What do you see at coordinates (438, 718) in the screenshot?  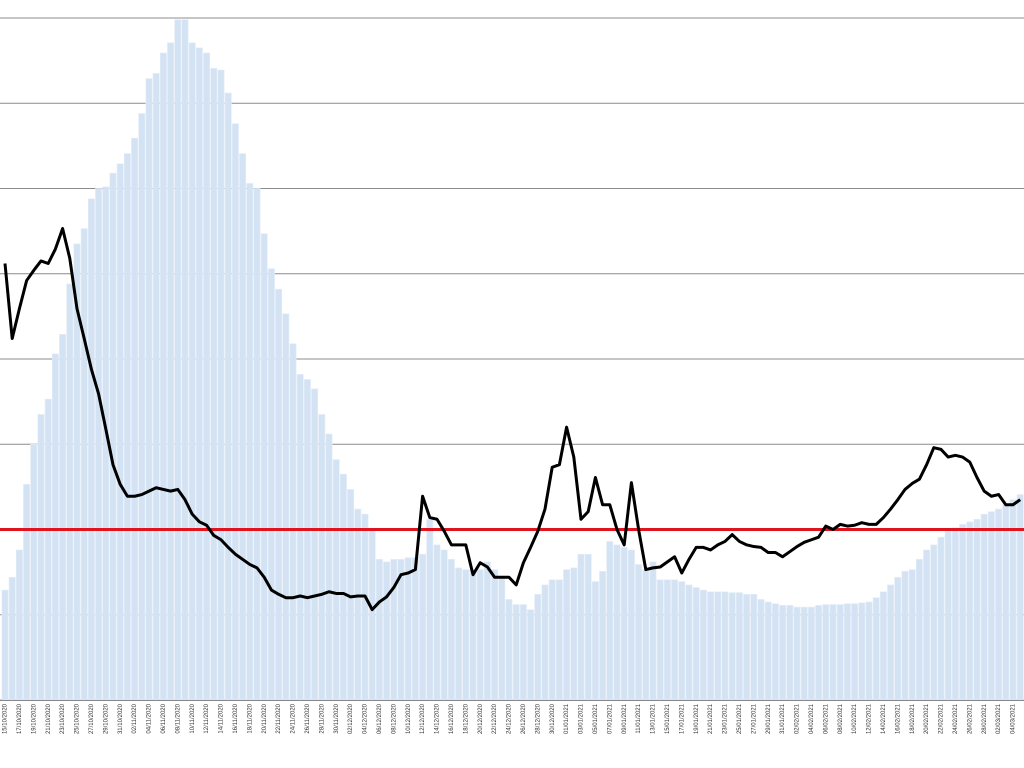 I see `x-tick-label: 14/12/2020` at bounding box center [438, 718].